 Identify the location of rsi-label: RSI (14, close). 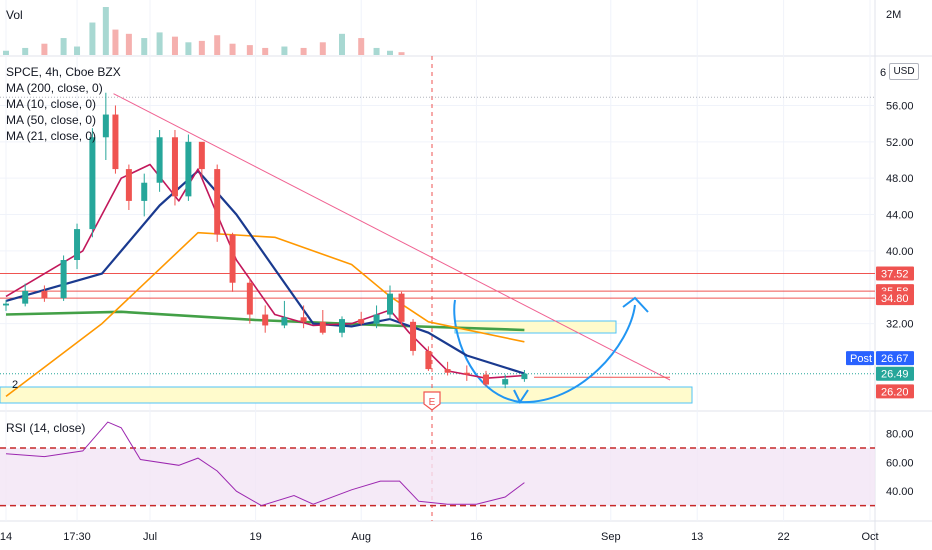
(46, 428).